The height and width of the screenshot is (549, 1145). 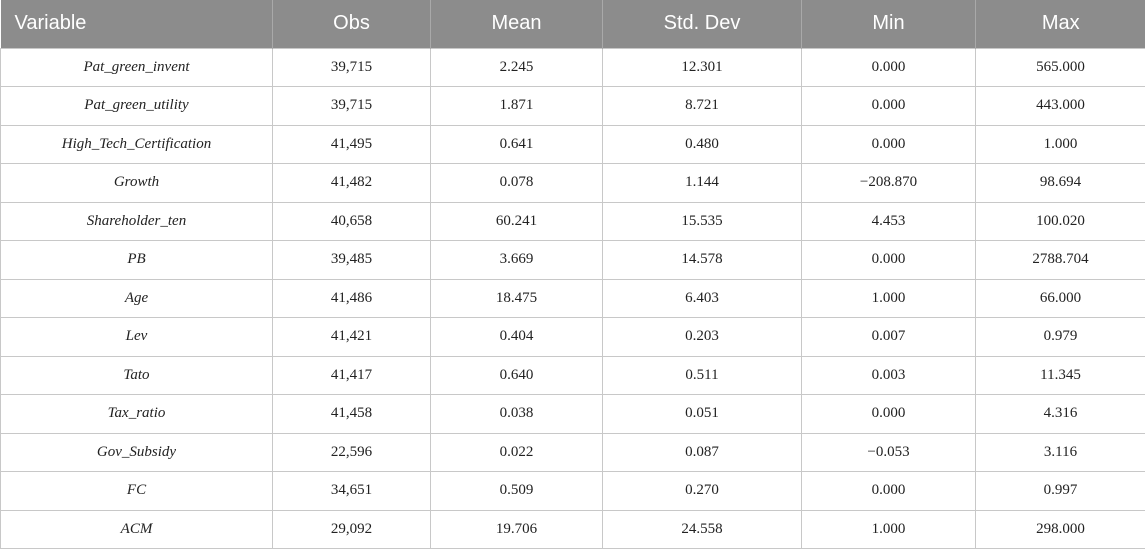 What do you see at coordinates (1060, 298) in the screenshot?
I see `cell-max: 66.000` at bounding box center [1060, 298].